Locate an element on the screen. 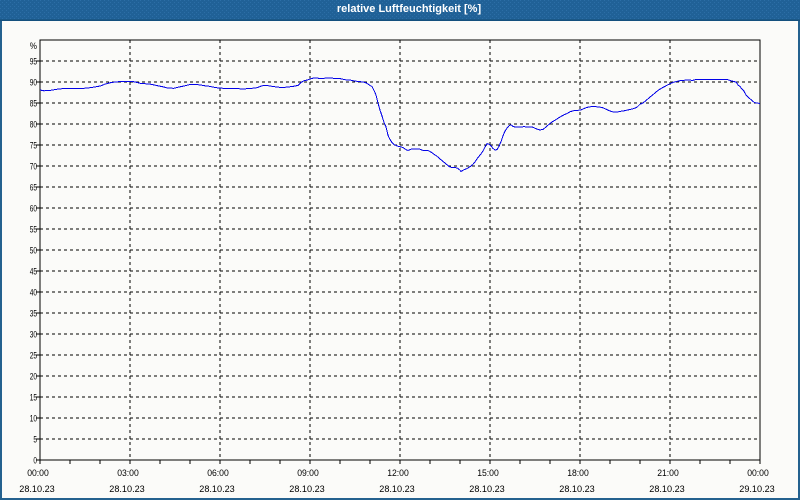 The image size is (800, 500). svg-text: 18:00 is located at coordinates (578, 473).